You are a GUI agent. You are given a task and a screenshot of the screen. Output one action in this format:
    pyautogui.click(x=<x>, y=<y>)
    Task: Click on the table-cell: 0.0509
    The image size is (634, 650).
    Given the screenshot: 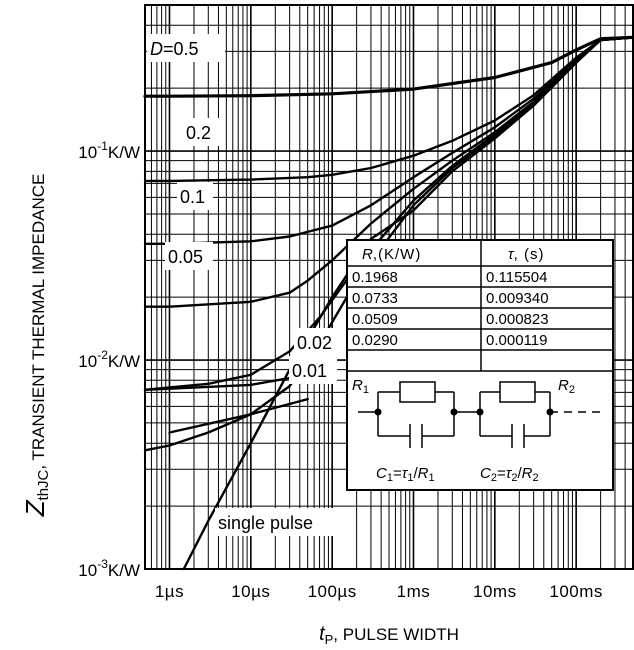 What is the action you would take?
    pyautogui.click(x=375, y=319)
    